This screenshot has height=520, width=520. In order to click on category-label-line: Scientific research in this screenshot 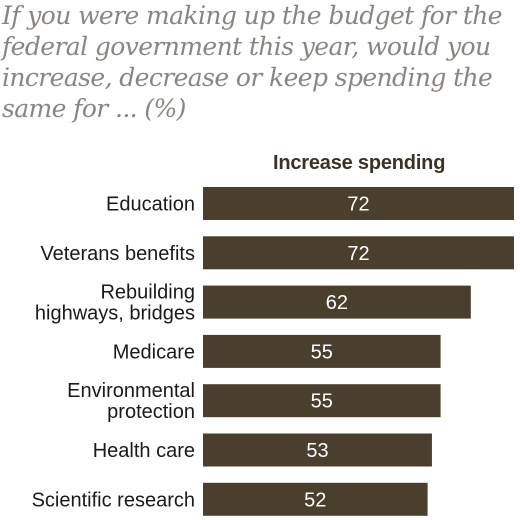, I will do `click(113, 500)`.